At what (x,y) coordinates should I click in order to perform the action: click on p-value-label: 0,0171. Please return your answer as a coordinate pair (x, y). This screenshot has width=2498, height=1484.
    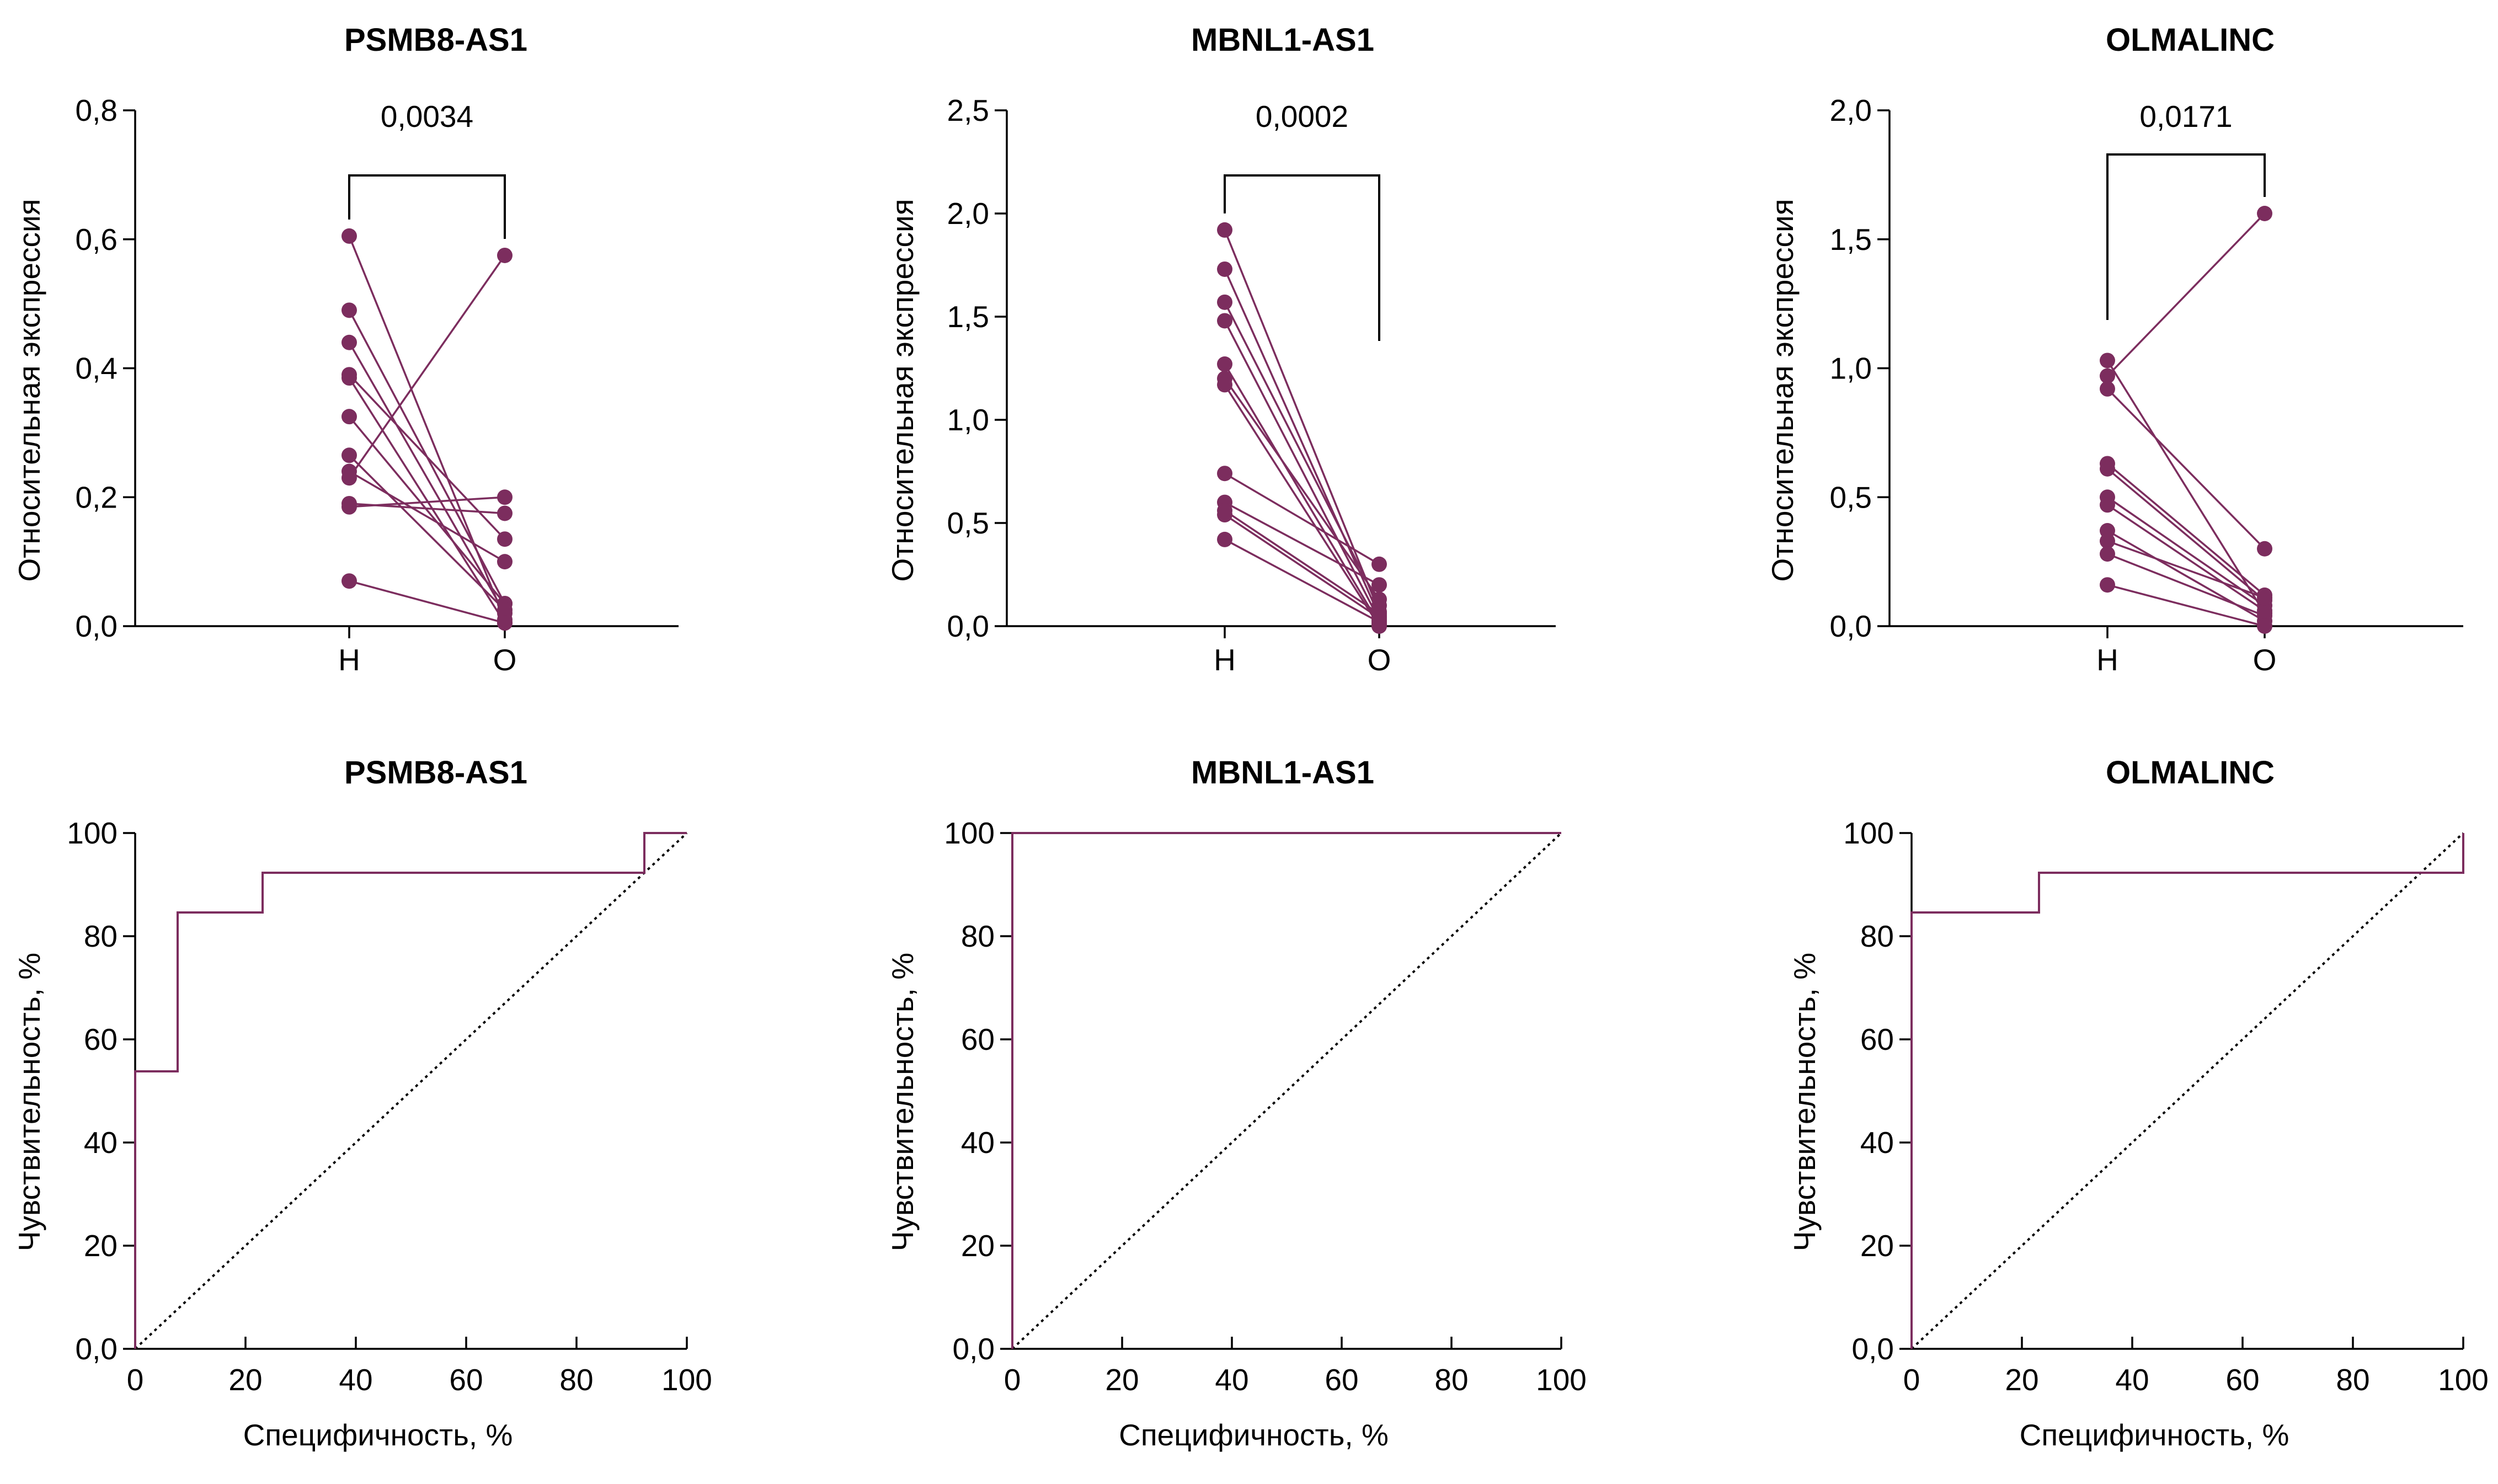
    Looking at the image, I should click on (2186, 116).